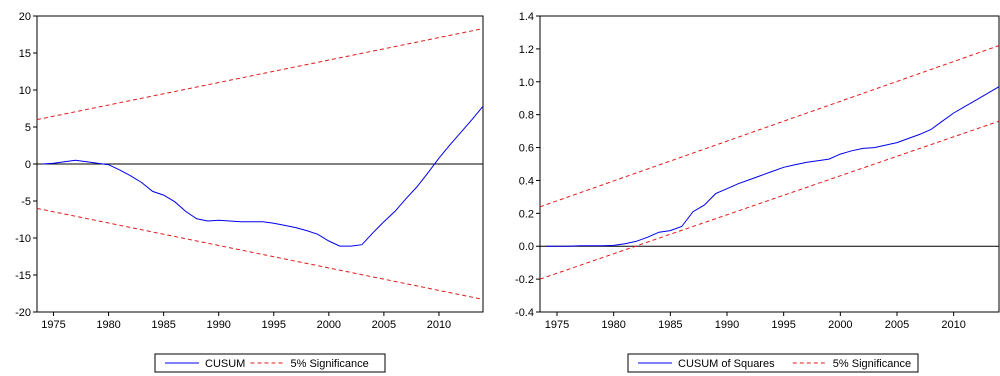  I want to click on y-tick-label: 0.2, so click(526, 214).